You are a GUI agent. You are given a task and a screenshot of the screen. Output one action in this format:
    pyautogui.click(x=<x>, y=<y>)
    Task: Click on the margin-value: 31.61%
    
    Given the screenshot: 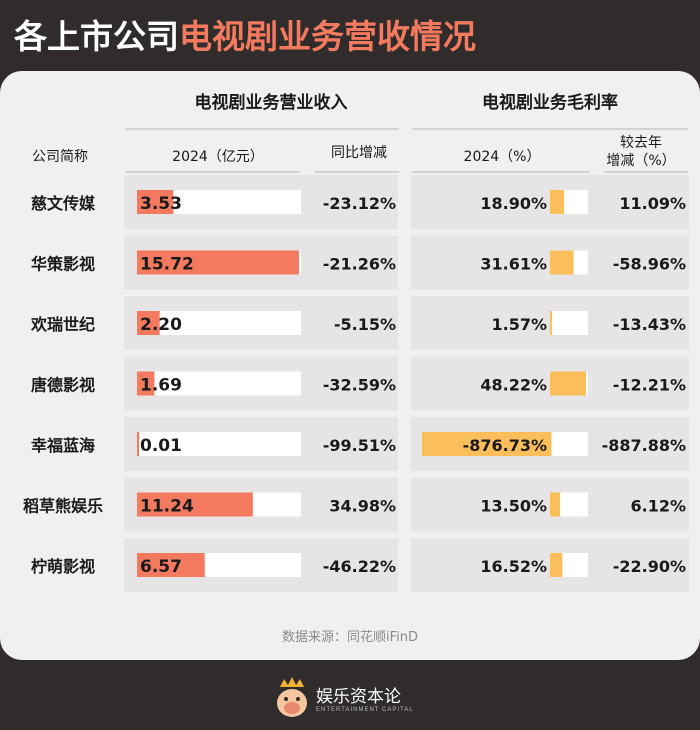 What is the action you would take?
    pyautogui.click(x=513, y=264)
    